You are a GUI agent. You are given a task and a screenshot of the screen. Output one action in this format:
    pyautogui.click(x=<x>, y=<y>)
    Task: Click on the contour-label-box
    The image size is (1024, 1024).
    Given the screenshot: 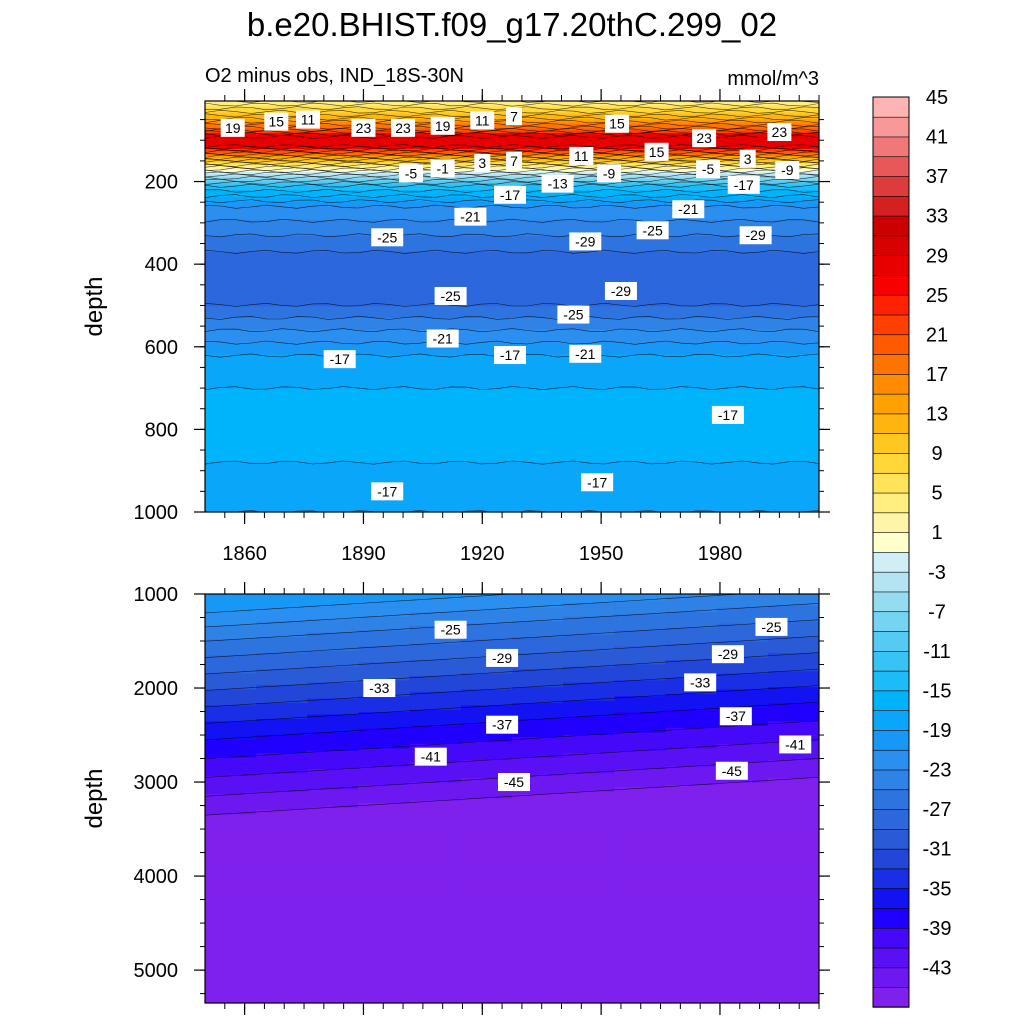 What is the action you would take?
    pyautogui.click(x=585, y=241)
    